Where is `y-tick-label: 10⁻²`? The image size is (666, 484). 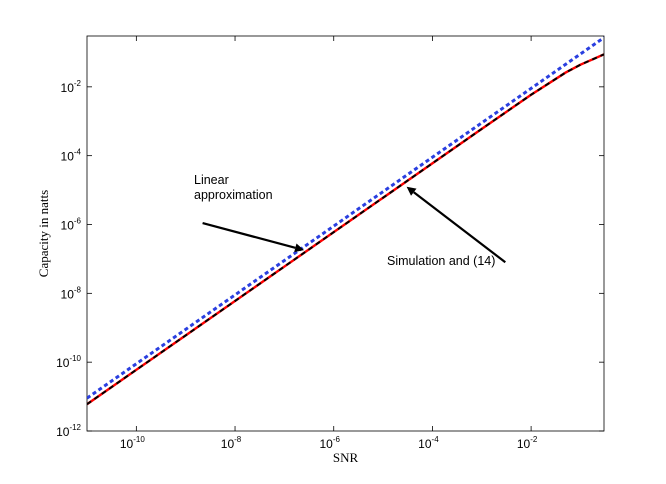 y-tick-label: 10⁻² is located at coordinates (71, 87).